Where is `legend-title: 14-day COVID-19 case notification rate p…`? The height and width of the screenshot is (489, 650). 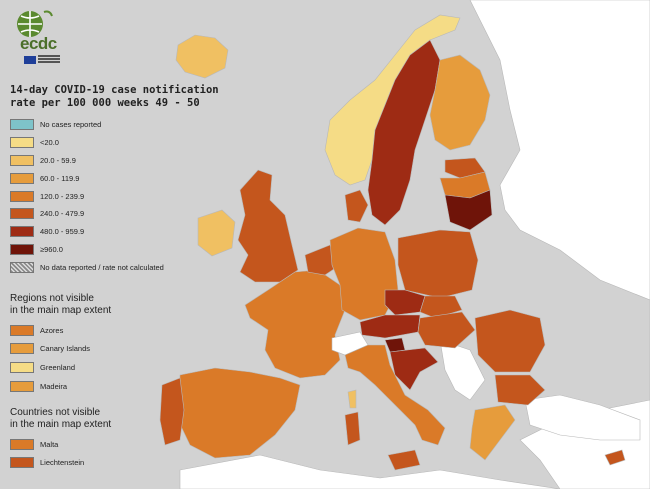
legend-title: 14-day COVID-19 case notification rate p… is located at coordinates (114, 96).